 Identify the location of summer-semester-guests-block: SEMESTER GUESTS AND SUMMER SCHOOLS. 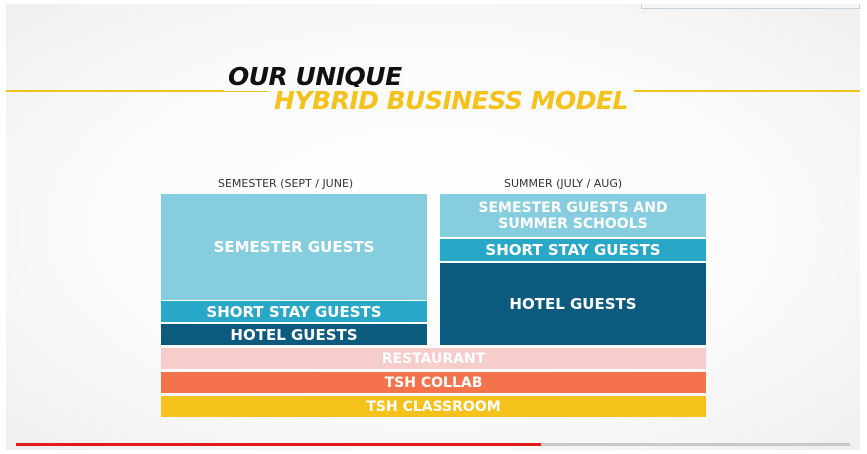
(573, 215).